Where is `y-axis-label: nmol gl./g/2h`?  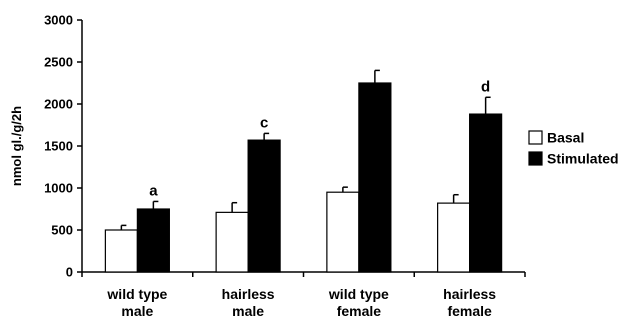 y-axis-label: nmol gl./g/2h is located at coordinates (16, 146).